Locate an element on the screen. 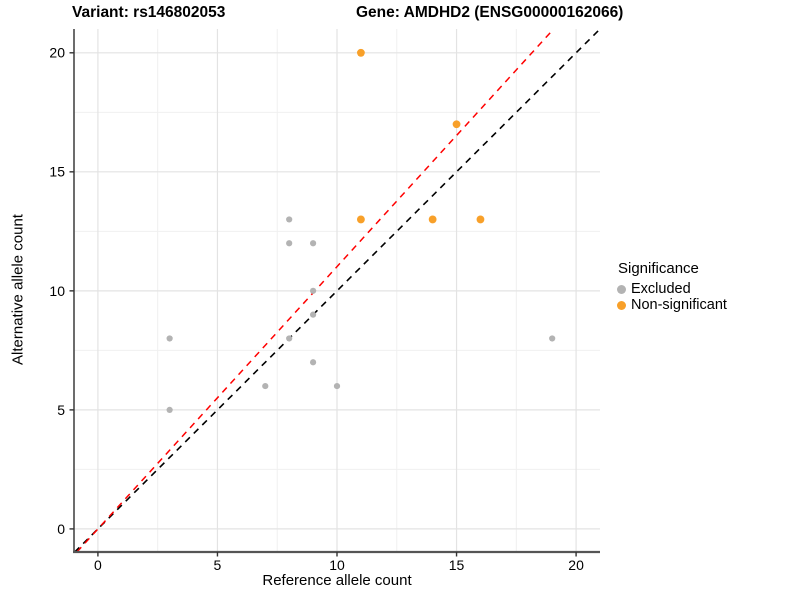 The height and width of the screenshot is (600, 800). legend-label-non-significant: Non-significant is located at coordinates (679, 305).